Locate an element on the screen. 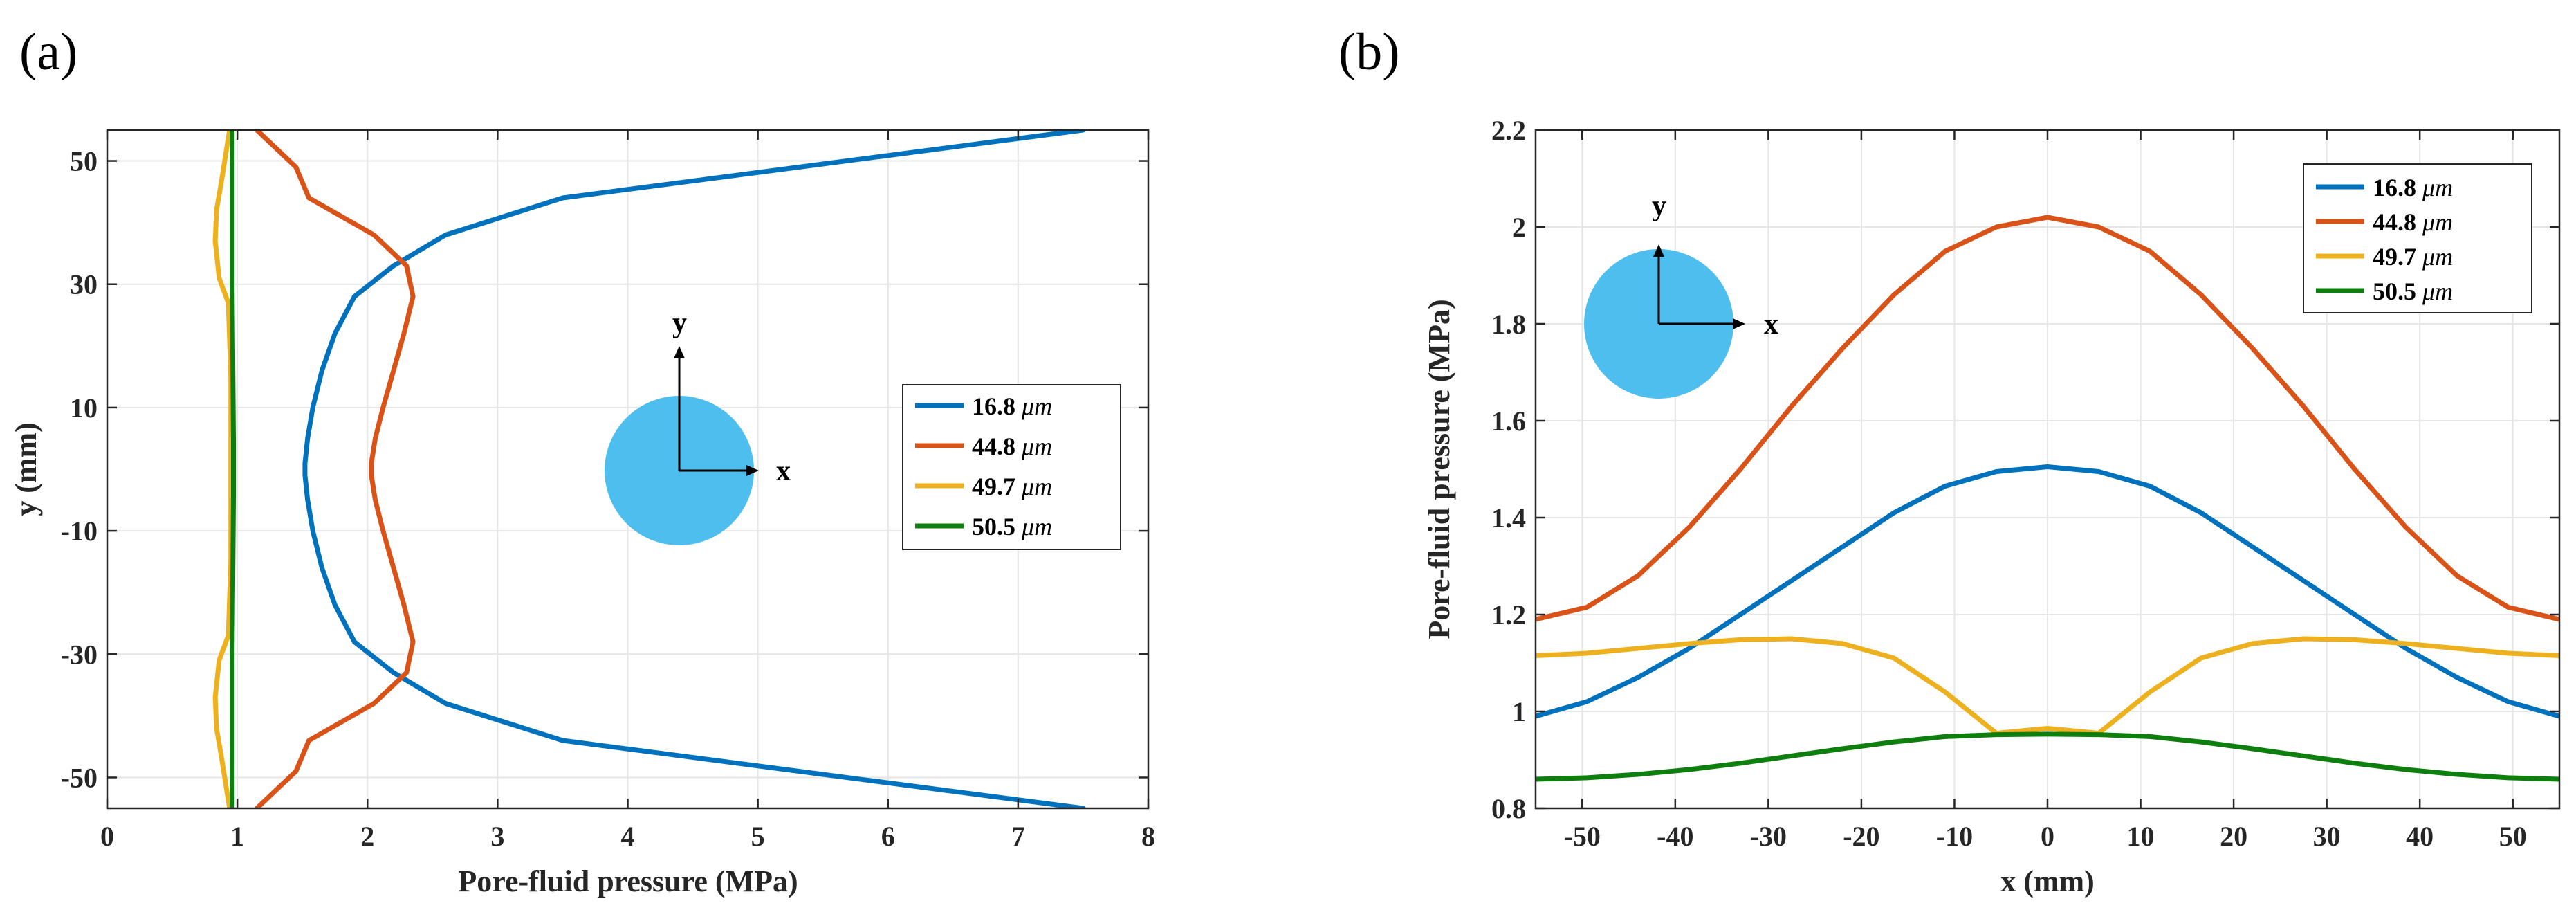 Image resolution: width=2576 pixels, height=919 pixels. x-tick-label: 2 is located at coordinates (367, 836).